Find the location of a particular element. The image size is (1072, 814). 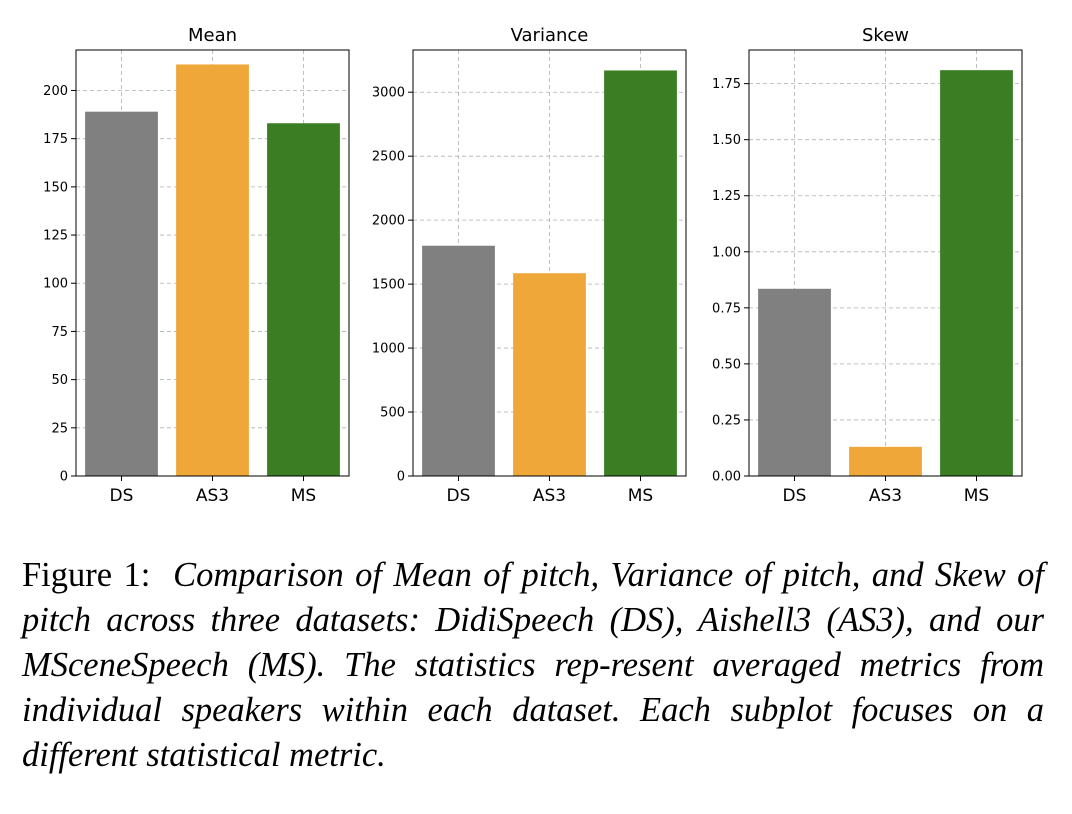

subplot-title: Variance is located at coordinates (550, 35).